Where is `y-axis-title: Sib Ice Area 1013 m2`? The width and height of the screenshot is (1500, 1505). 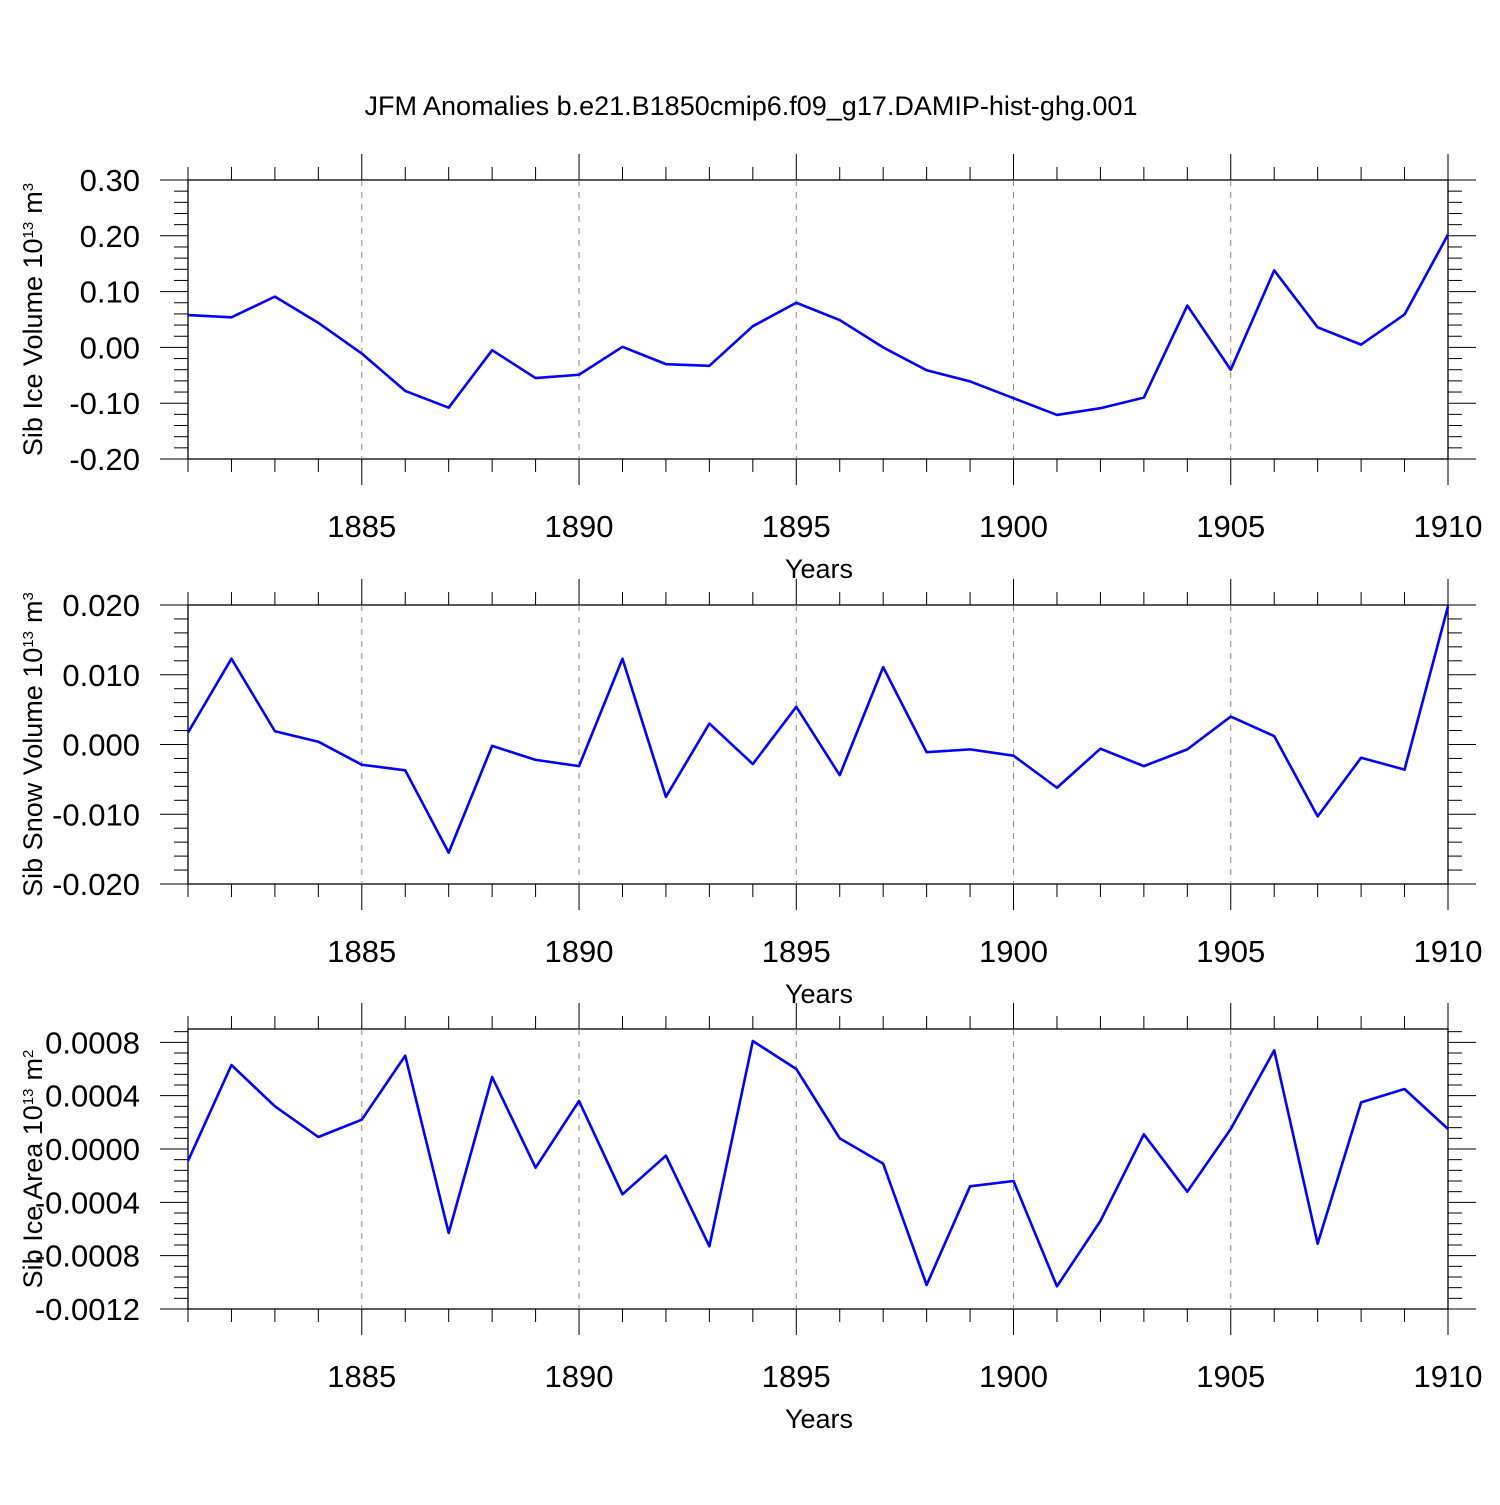
y-axis-title: Sib Ice Area 1013 m2 is located at coordinates (33, 1169).